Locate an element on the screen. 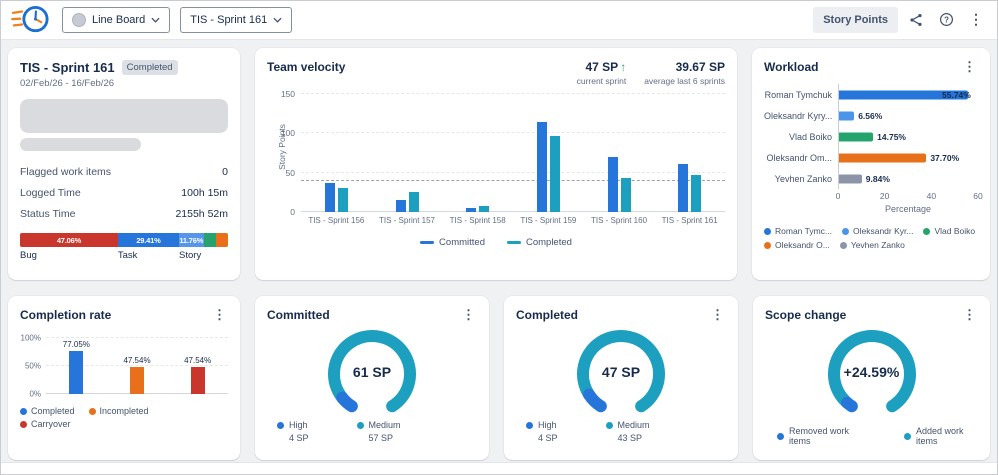 This screenshot has height=475, width=998. x-tick-label: 20 is located at coordinates (884, 196).